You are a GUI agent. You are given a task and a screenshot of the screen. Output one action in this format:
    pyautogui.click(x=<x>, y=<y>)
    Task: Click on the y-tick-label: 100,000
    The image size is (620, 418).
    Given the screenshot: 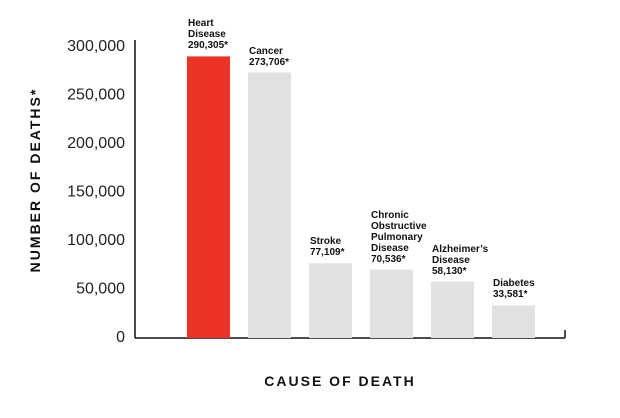 What is the action you would take?
    pyautogui.click(x=96, y=240)
    